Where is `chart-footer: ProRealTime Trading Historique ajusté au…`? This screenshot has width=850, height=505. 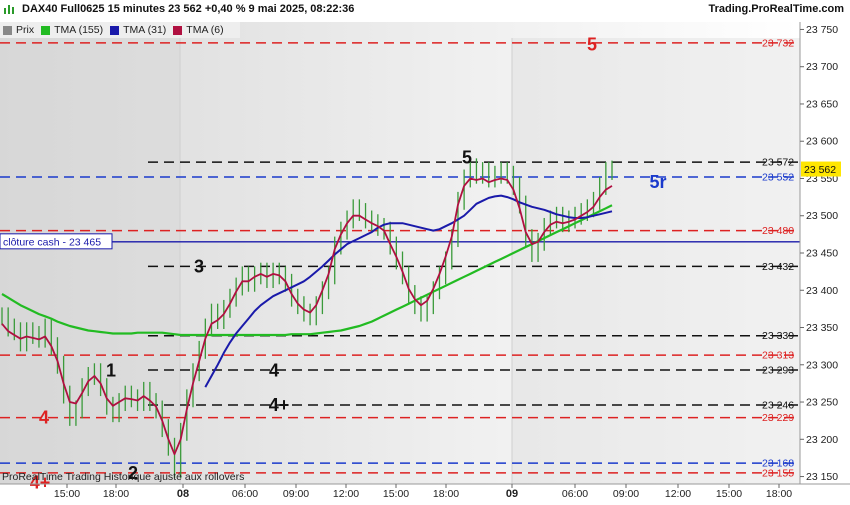 chart-footer: ProRealTime Trading Historique ajusté au… is located at coordinates (123, 477).